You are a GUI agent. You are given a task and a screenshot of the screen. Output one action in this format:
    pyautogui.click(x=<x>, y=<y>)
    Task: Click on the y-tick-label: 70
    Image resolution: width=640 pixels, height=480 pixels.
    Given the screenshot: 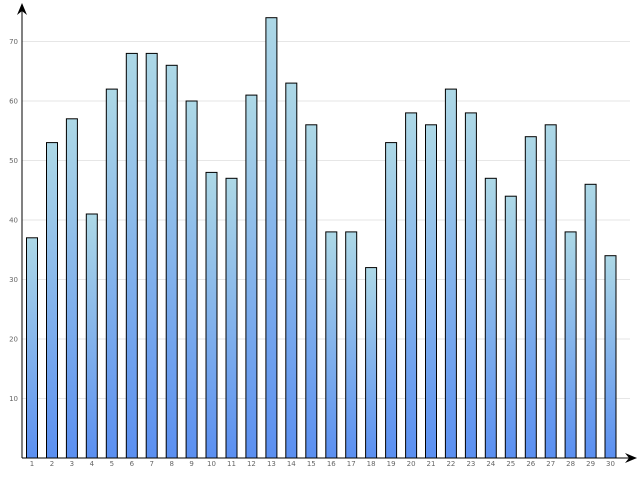 What is the action you would take?
    pyautogui.click(x=13, y=42)
    